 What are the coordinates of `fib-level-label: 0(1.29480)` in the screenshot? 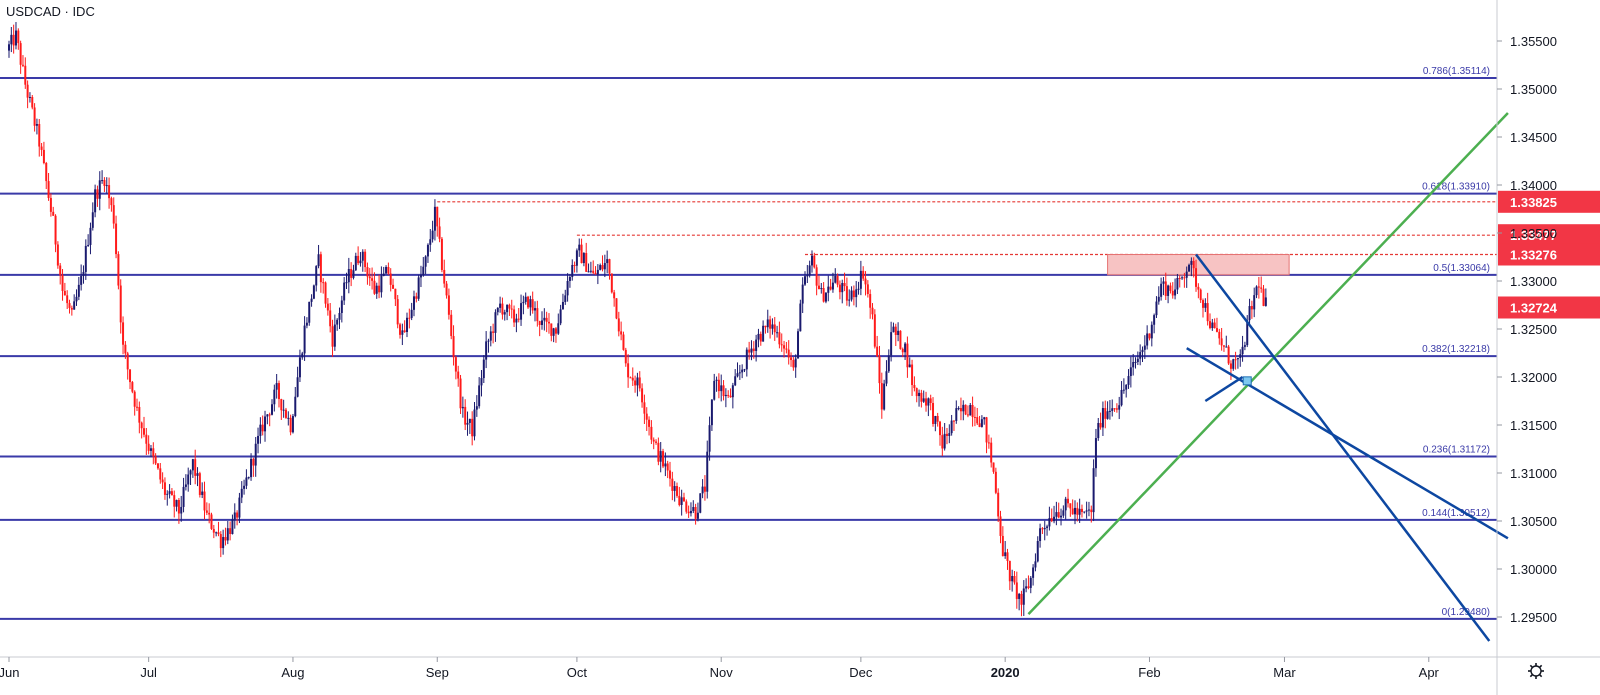 It's located at (1466, 612).